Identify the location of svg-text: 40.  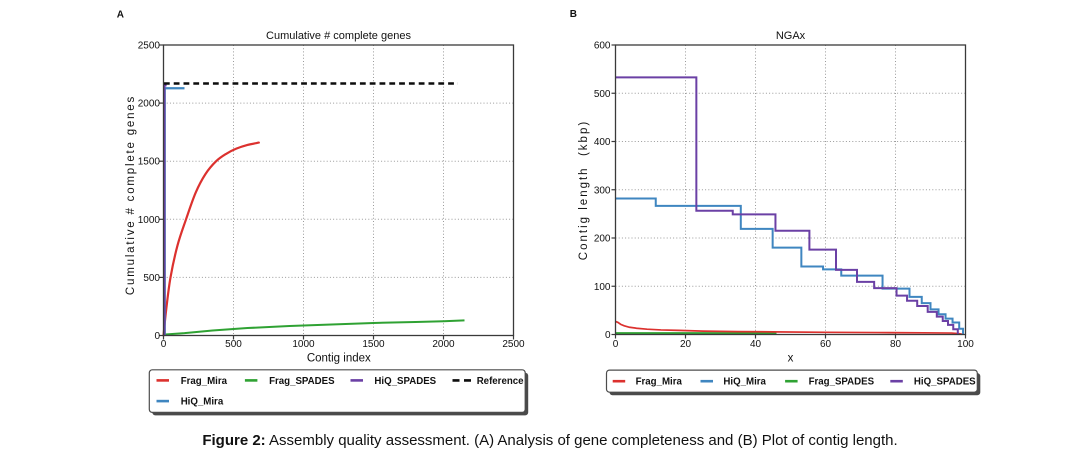
(756, 344).